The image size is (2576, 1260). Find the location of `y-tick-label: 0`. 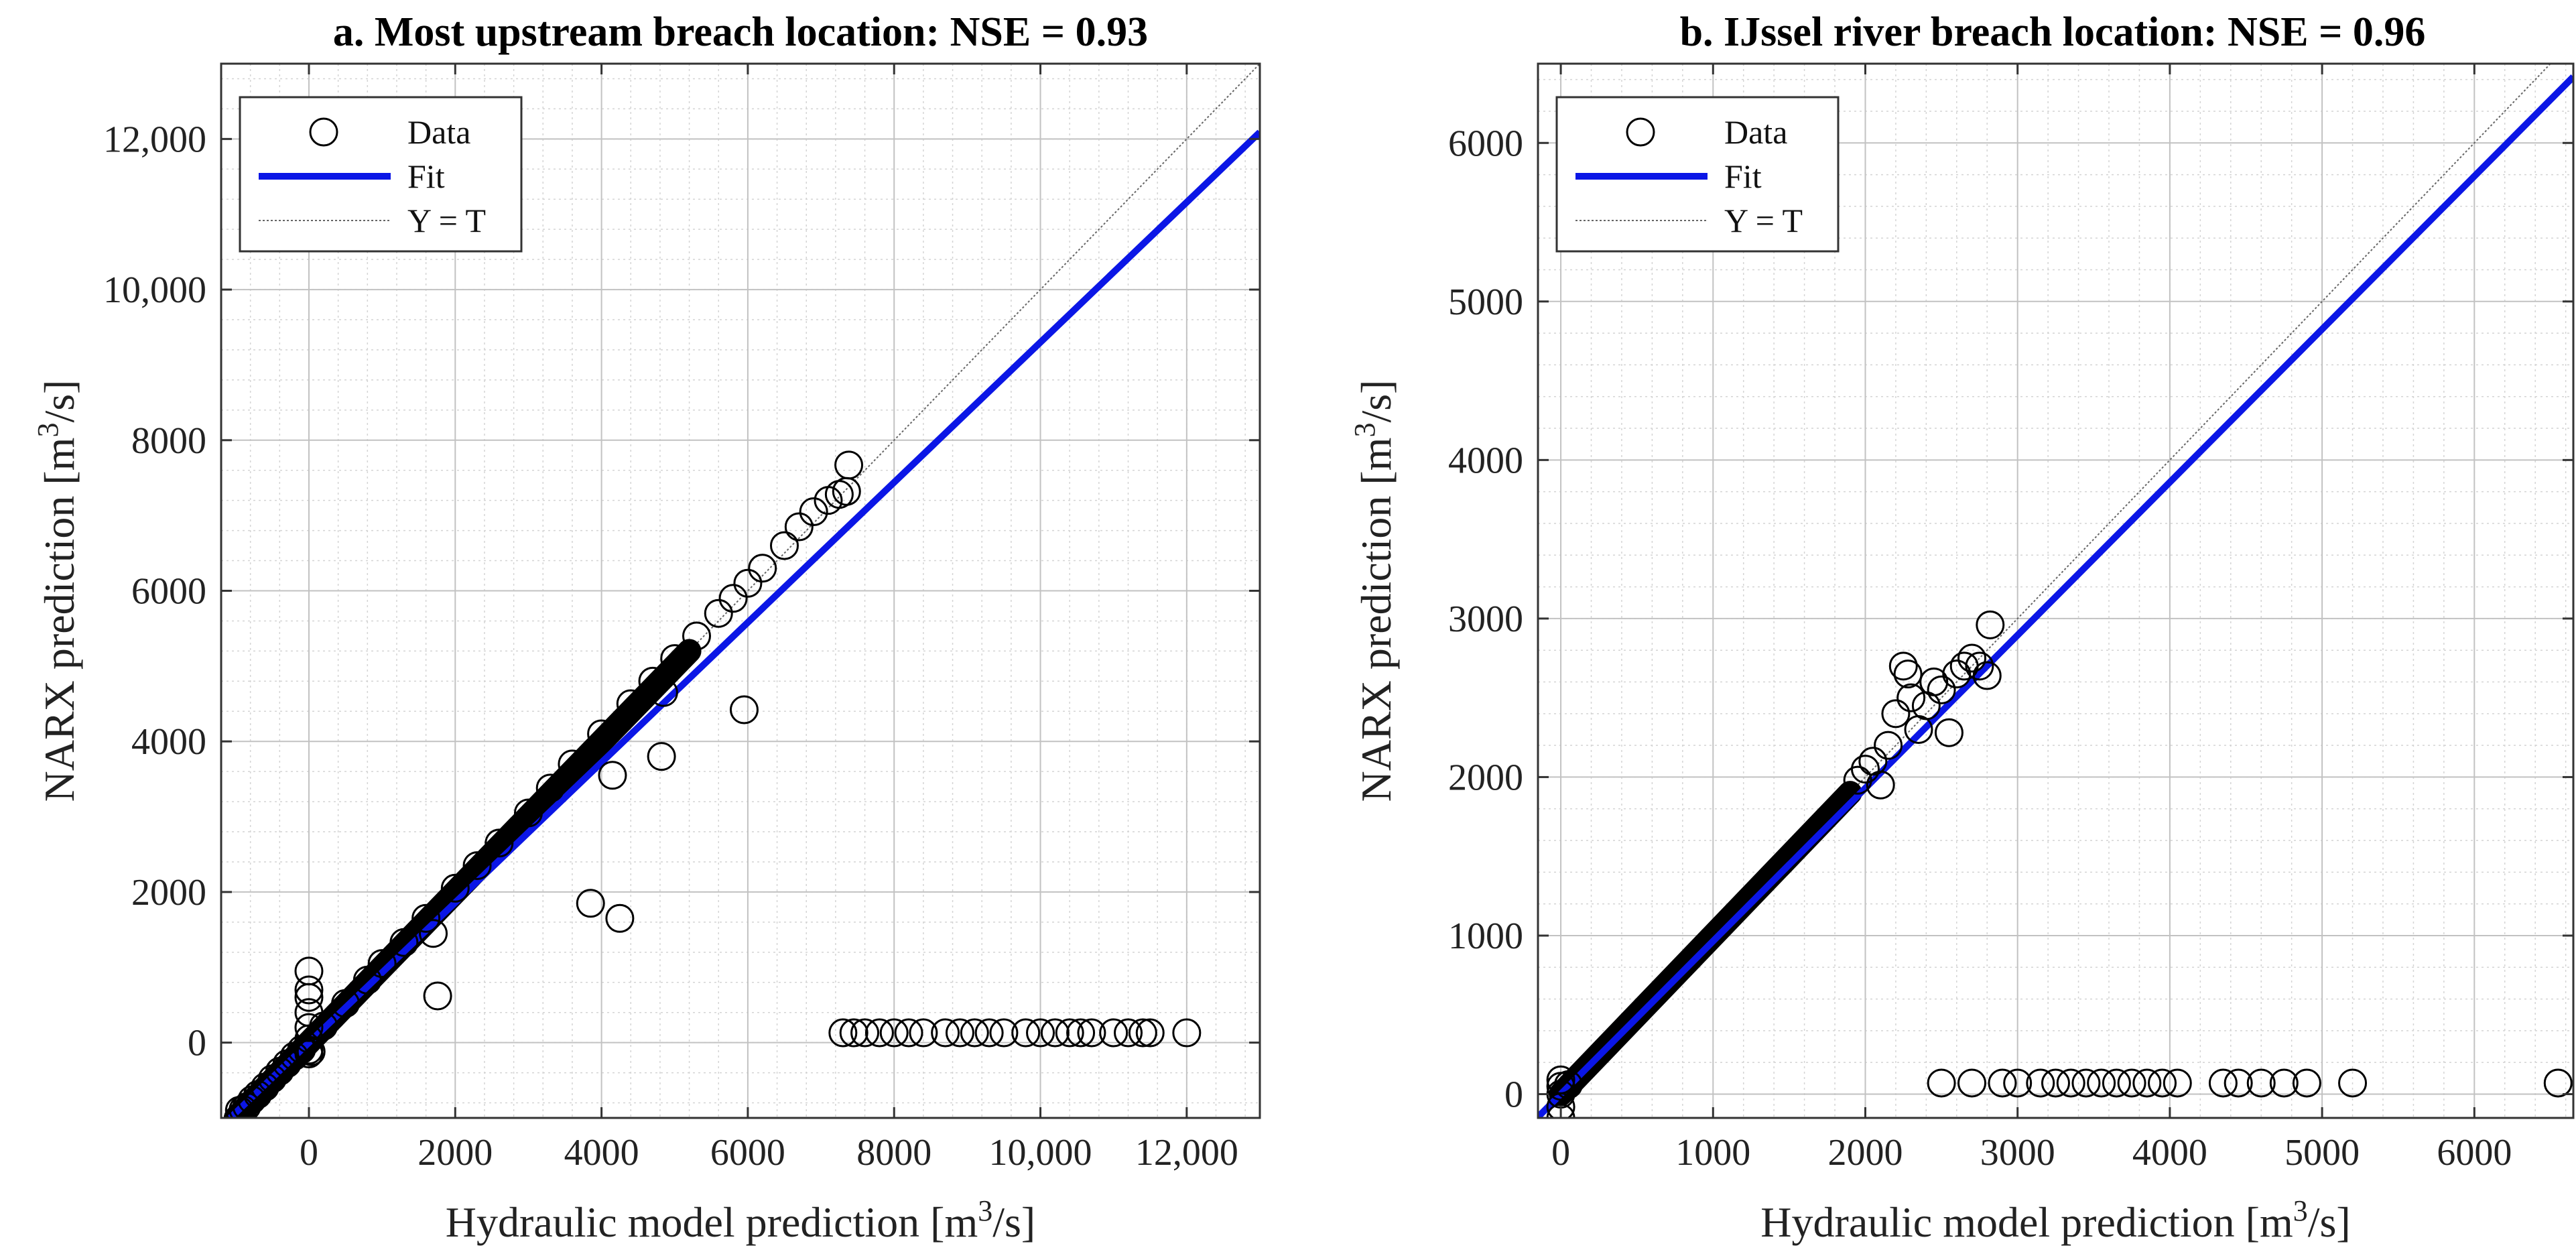

y-tick-label: 0 is located at coordinates (1513, 1095).